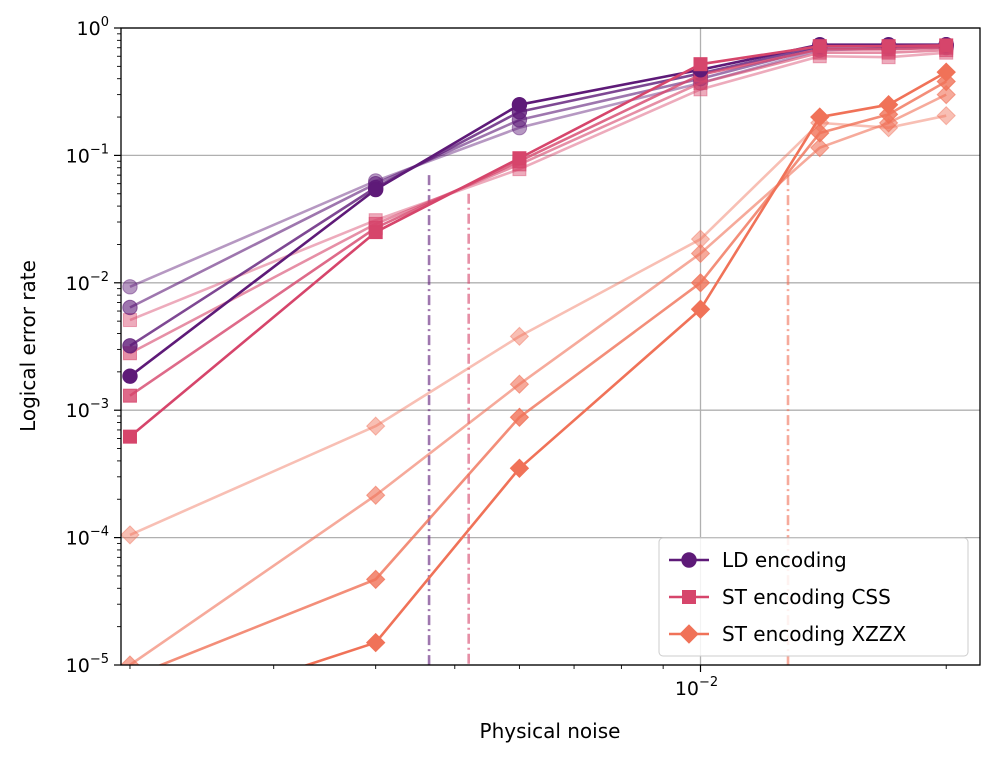 Image resolution: width=997 pixels, height=759 pixels. What do you see at coordinates (784, 560) in the screenshot?
I see `legend-label: LD encoding` at bounding box center [784, 560].